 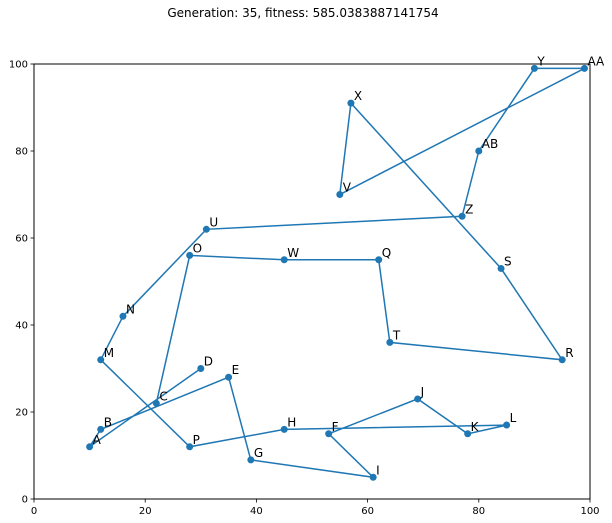 What do you see at coordinates (201, 368) in the screenshot?
I see `city-marker-d` at bounding box center [201, 368].